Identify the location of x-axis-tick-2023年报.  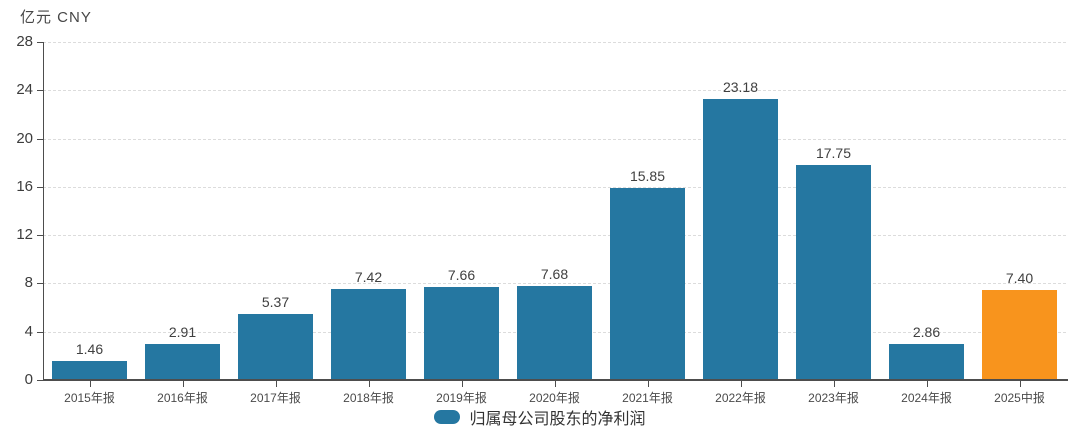
(834, 384).